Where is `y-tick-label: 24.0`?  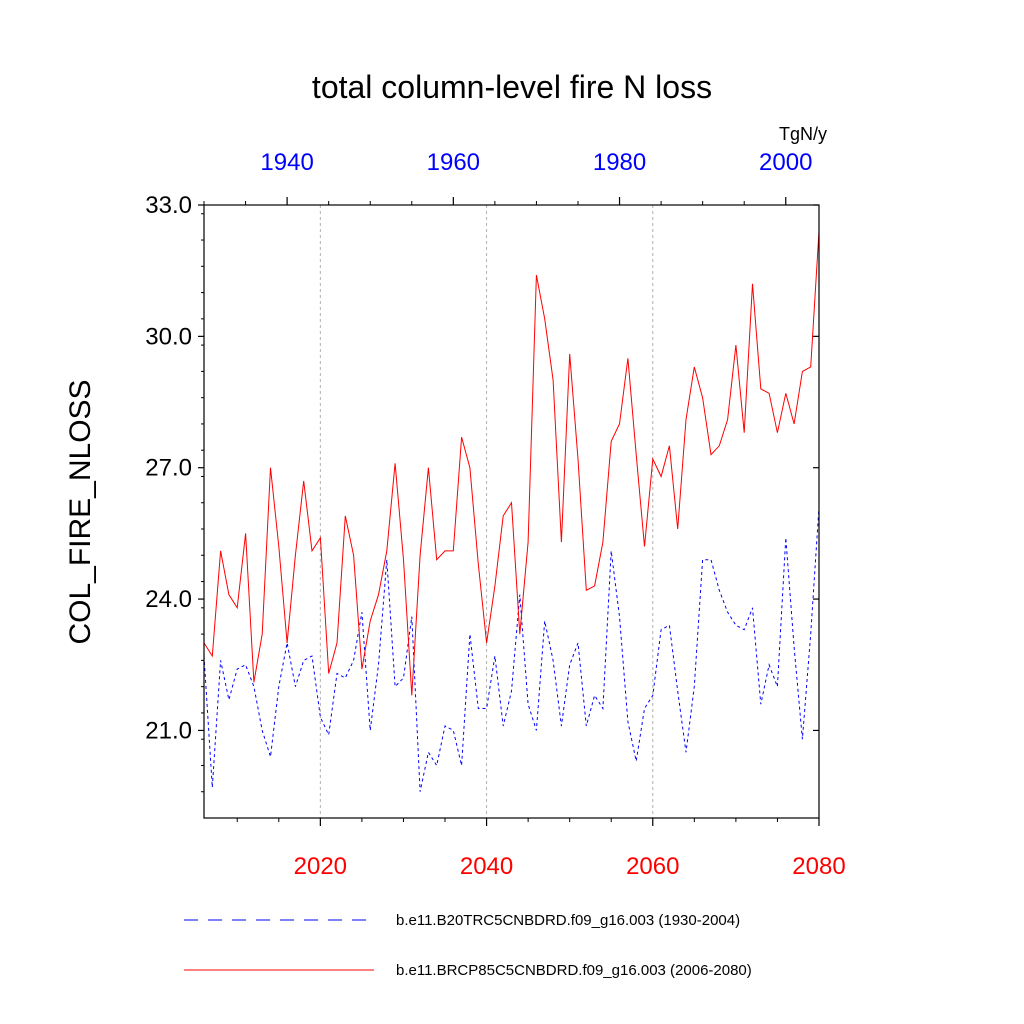 y-tick-label: 24.0 is located at coordinates (168, 599).